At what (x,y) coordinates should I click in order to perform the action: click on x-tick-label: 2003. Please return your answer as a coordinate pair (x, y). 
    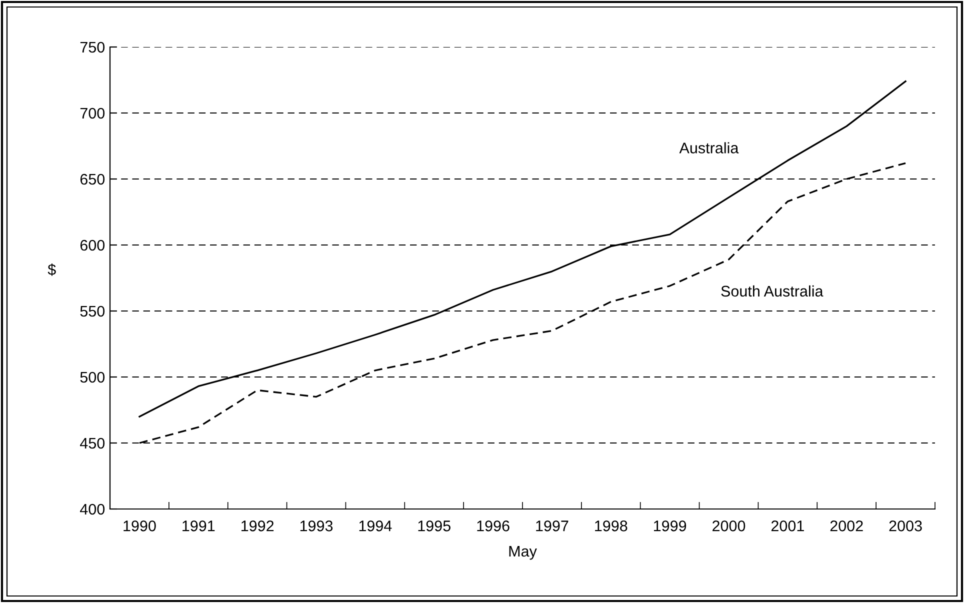
    Looking at the image, I should click on (905, 526).